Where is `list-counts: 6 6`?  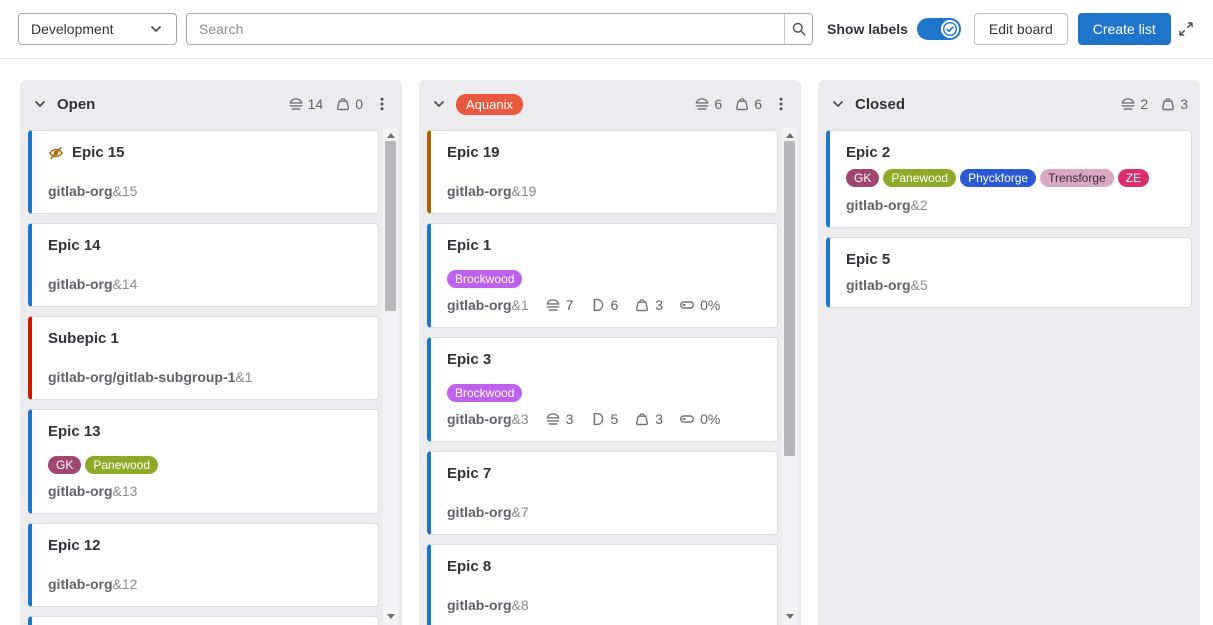
list-counts: 6 6 is located at coordinates (728, 104).